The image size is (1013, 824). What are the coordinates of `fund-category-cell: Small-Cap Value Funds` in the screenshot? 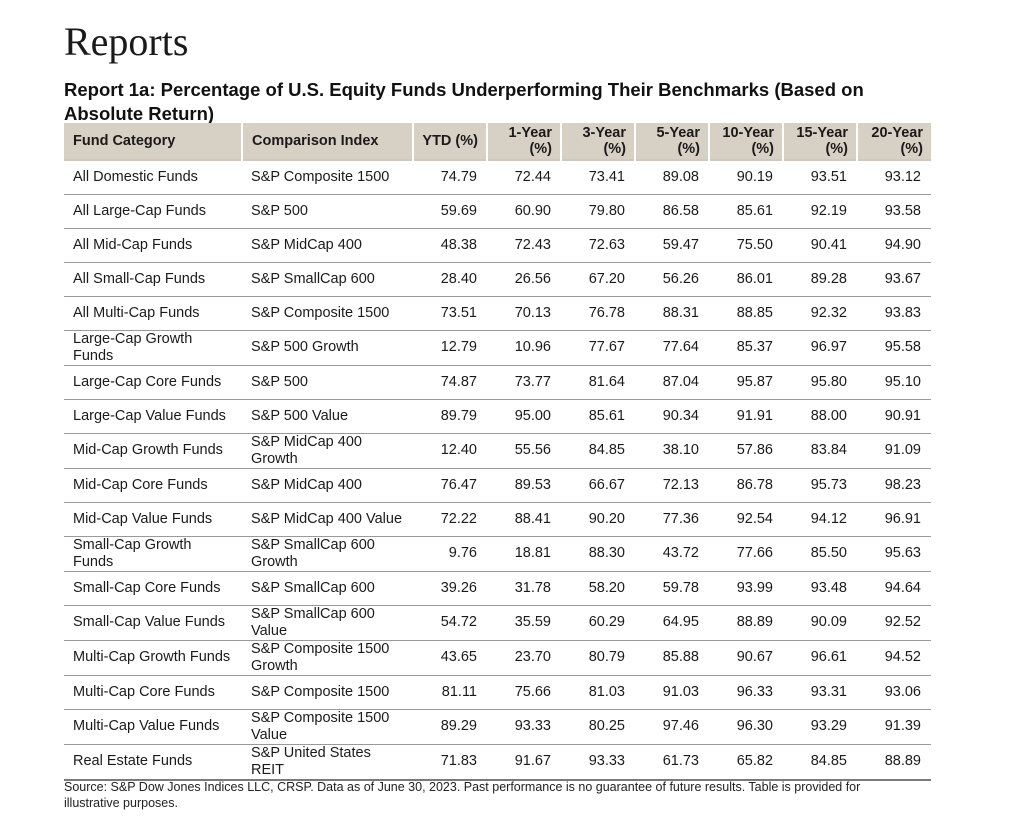 It's located at (153, 623).